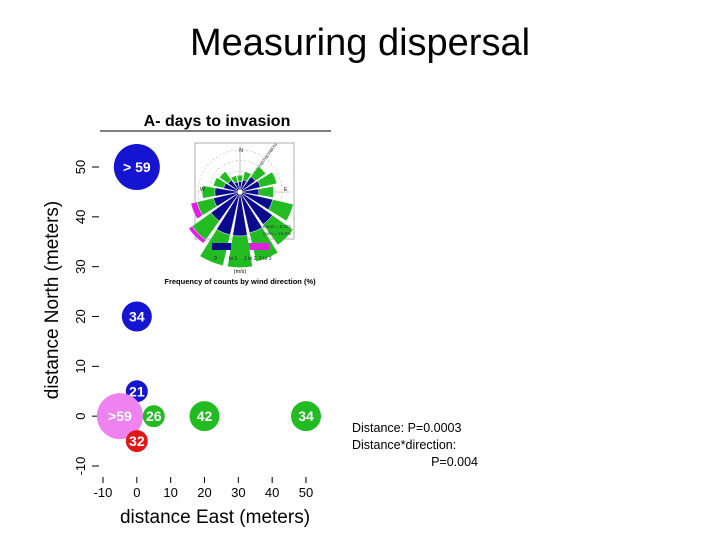 The width and height of the screenshot is (720, 540). What do you see at coordinates (404, 445) in the screenshot?
I see `stats-interaction-label: Distance*direction:` at bounding box center [404, 445].